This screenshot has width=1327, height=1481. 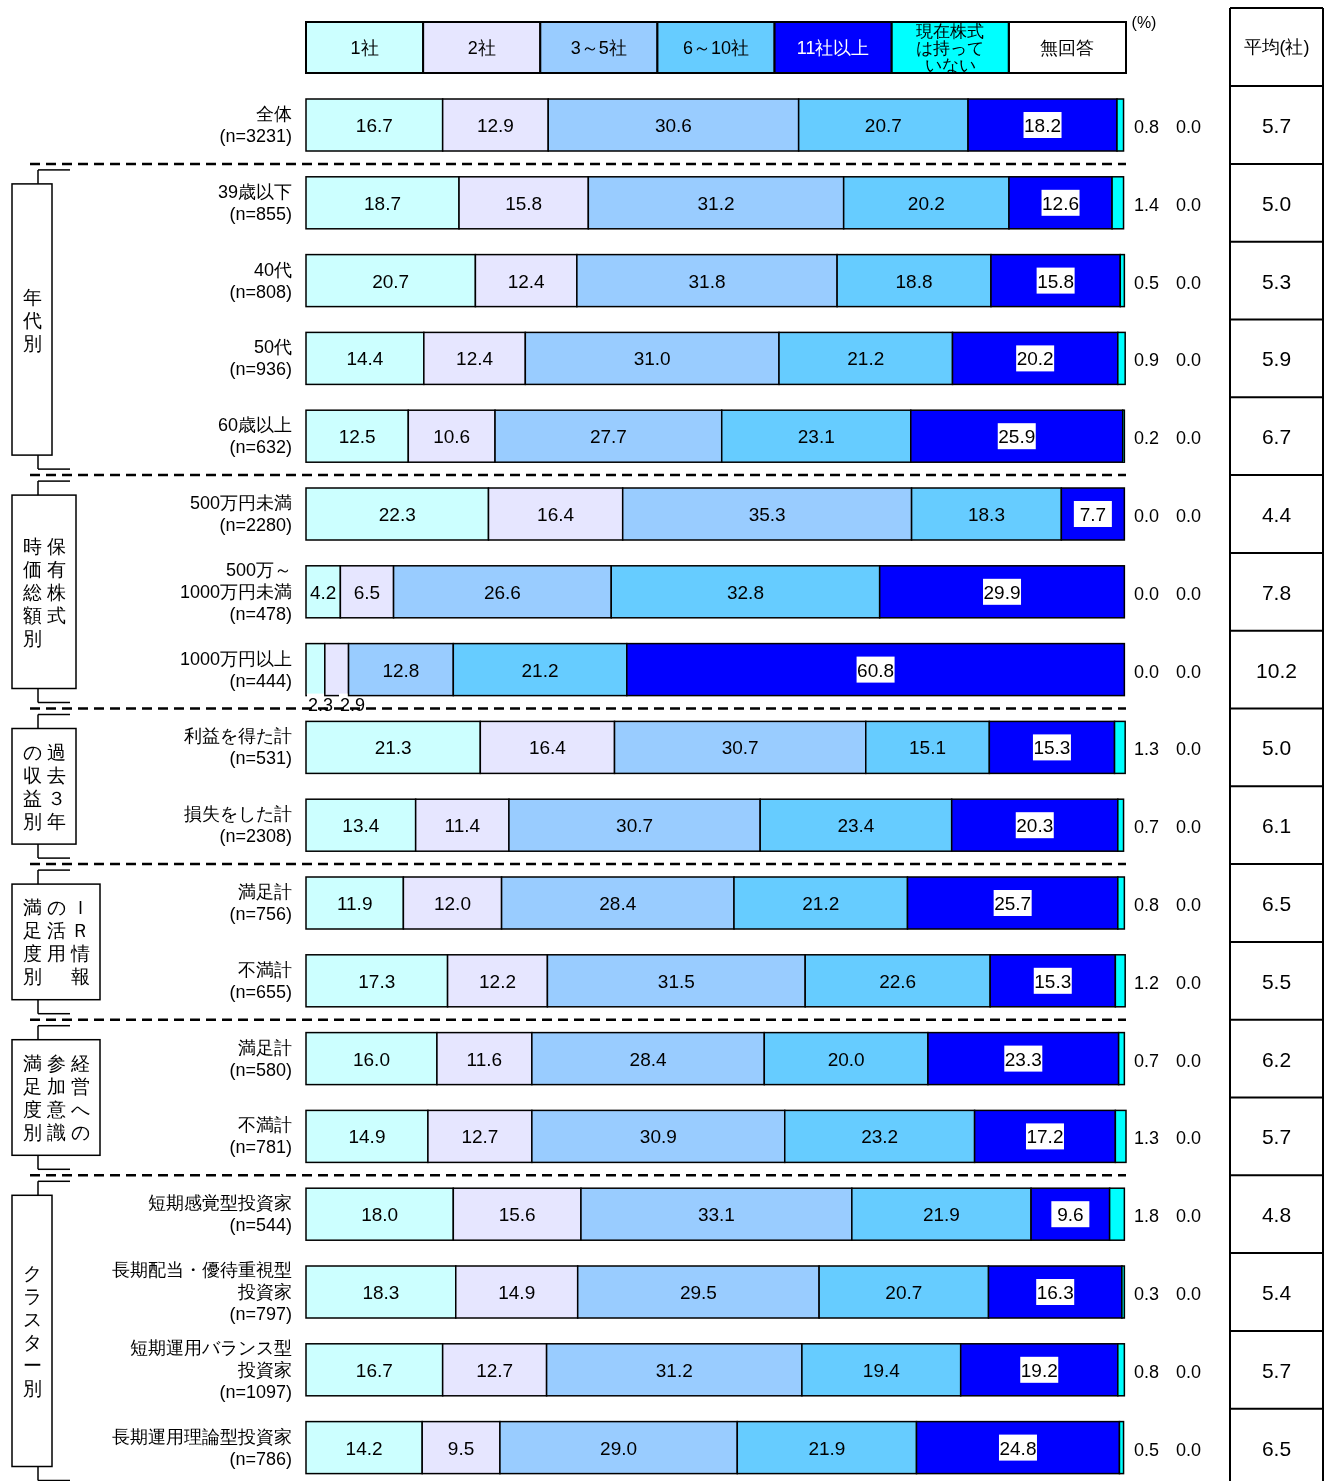 I want to click on text: の収益別, so click(x=32, y=786).